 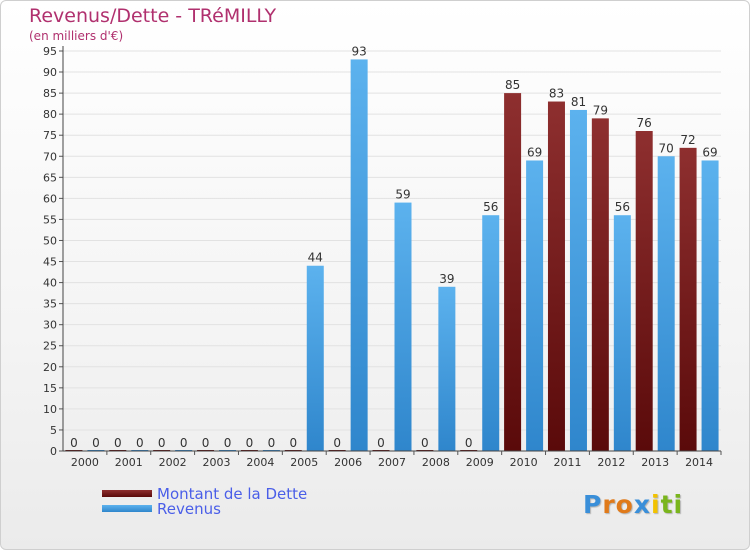 I want to click on data-label-revenue: 59, so click(x=402, y=195).